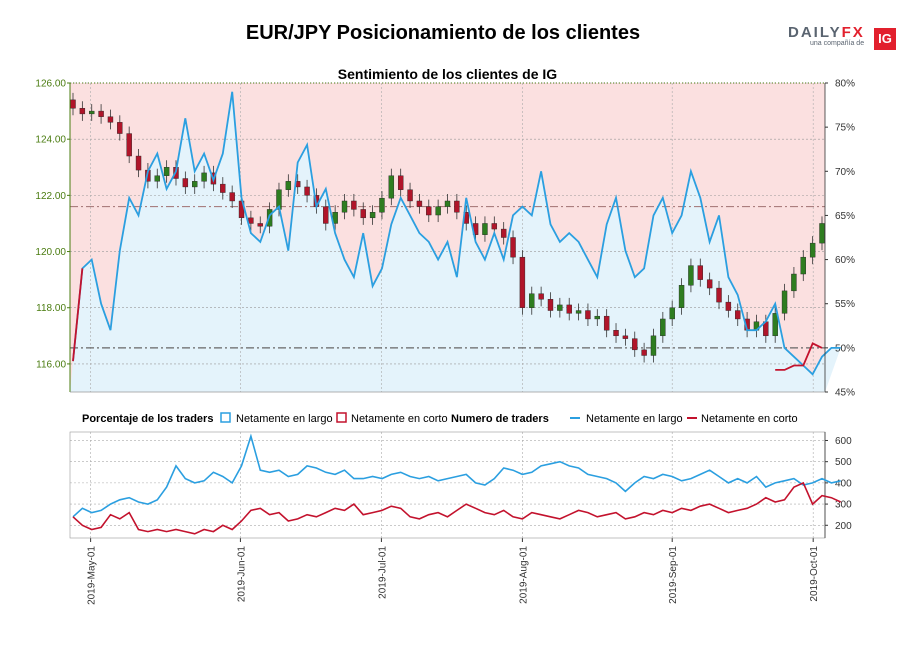 The width and height of the screenshot is (900, 650). Describe the element at coordinates (284, 419) in the screenshot. I see `legend-label-long: Netamente en largo` at that location.